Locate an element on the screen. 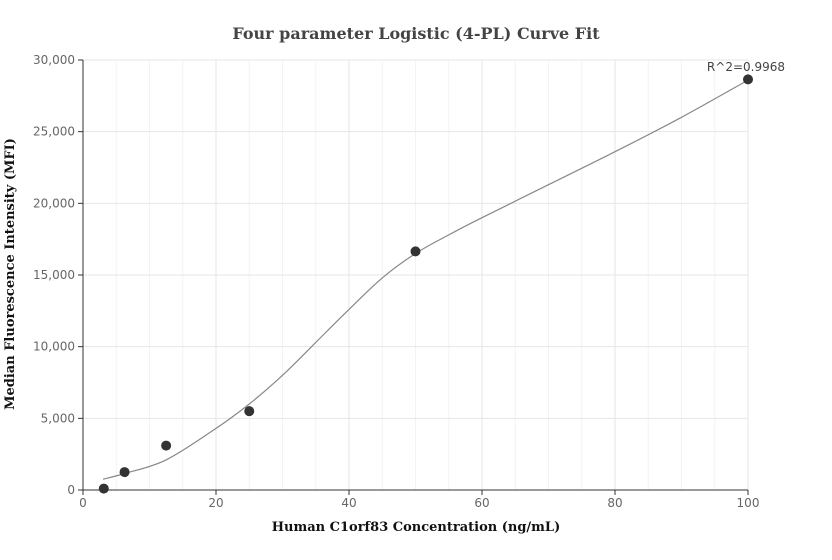 This screenshot has height=560, width=832. y-tick-label: 0 is located at coordinates (71, 490).